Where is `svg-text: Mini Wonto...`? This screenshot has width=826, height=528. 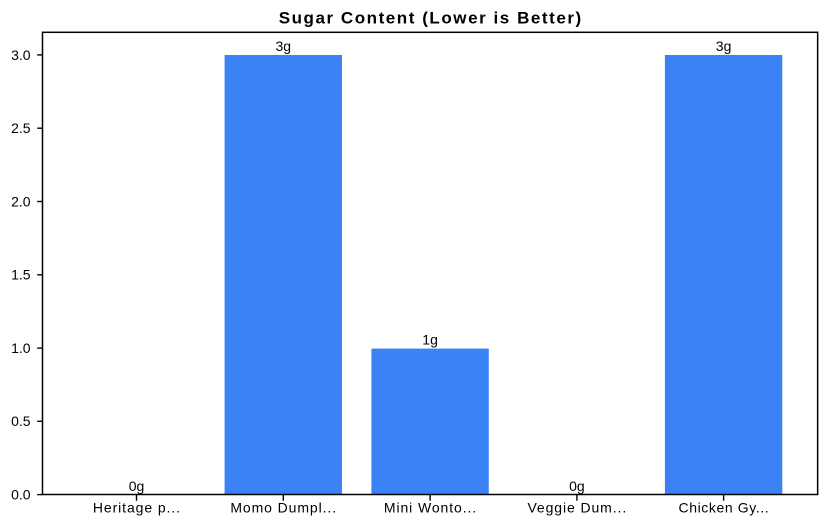 svg-text: Mini Wonto... is located at coordinates (430, 508).